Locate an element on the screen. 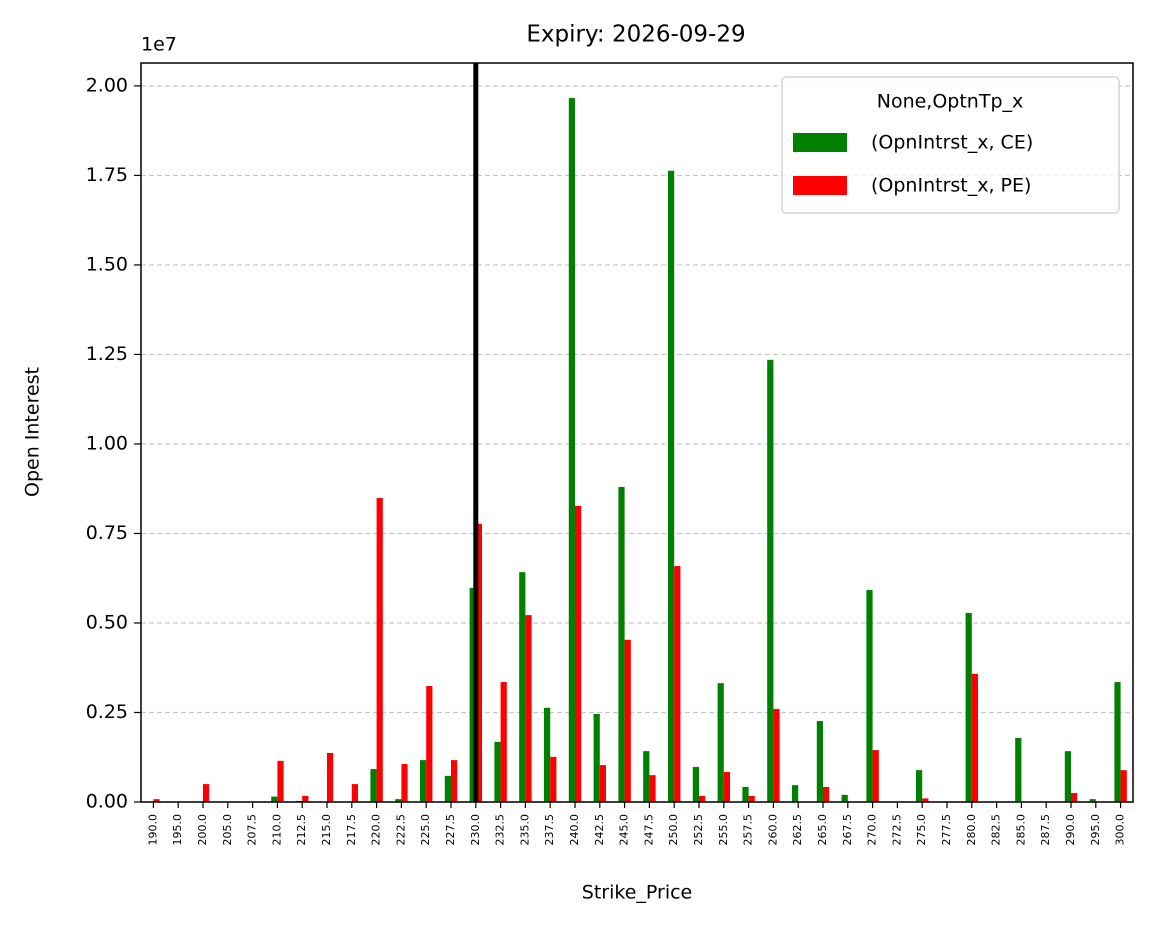 This screenshot has width=1152, height=929. x-tick-label: 290.0 is located at coordinates (1070, 830).